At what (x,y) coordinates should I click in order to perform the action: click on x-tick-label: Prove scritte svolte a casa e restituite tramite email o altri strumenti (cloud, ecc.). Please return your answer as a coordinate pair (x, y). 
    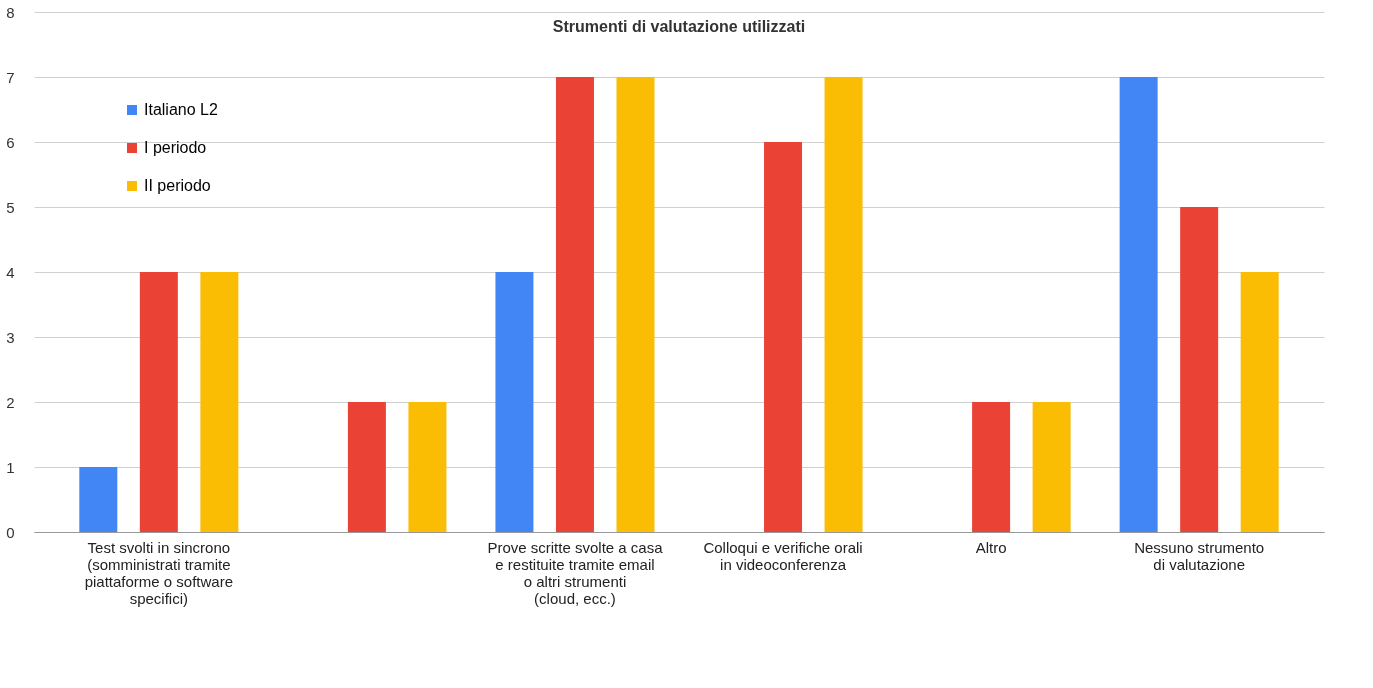
    Looking at the image, I should click on (575, 572).